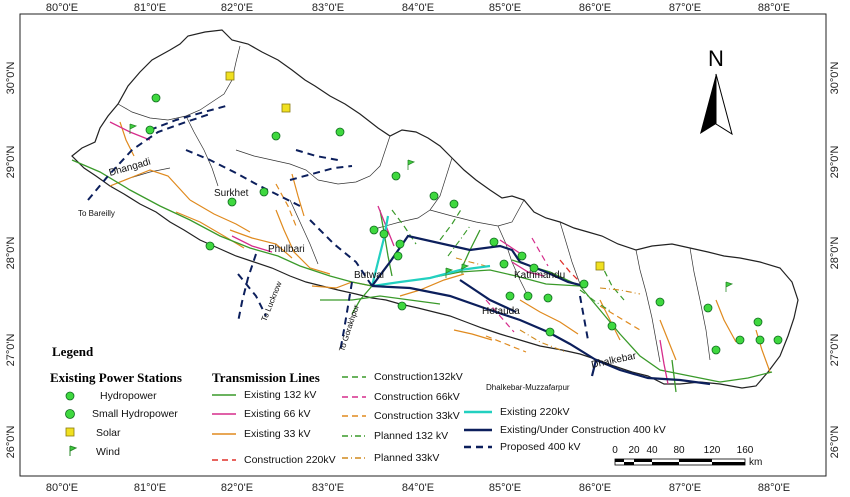  I want to click on legend-e400: Existing/Under Construction 400 kV, so click(583, 430).